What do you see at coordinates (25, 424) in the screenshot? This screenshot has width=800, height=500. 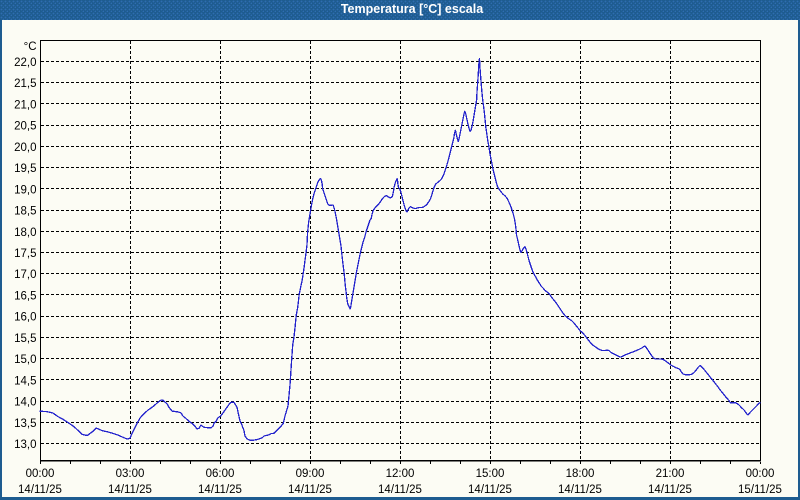 I see `svg-text: 13,5` at bounding box center [25, 424].